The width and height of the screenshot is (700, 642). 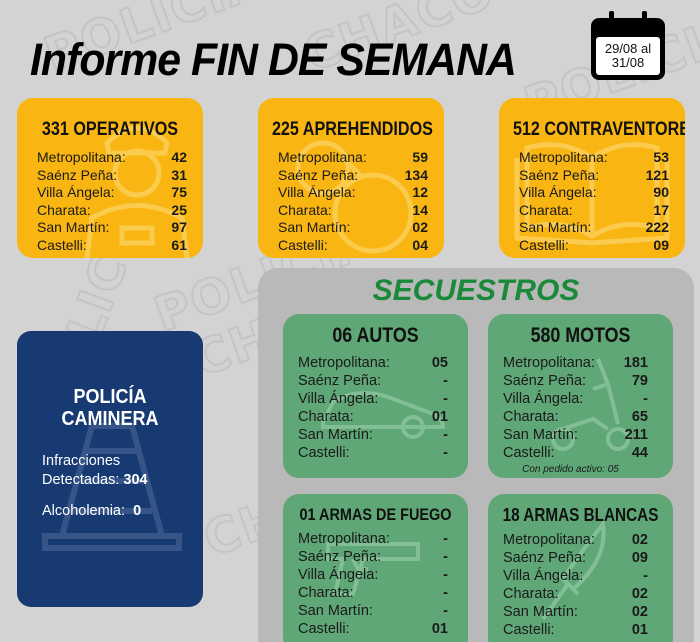 I want to click on alcoholemia-row: Alcoholemia: 0, so click(x=122, y=511).